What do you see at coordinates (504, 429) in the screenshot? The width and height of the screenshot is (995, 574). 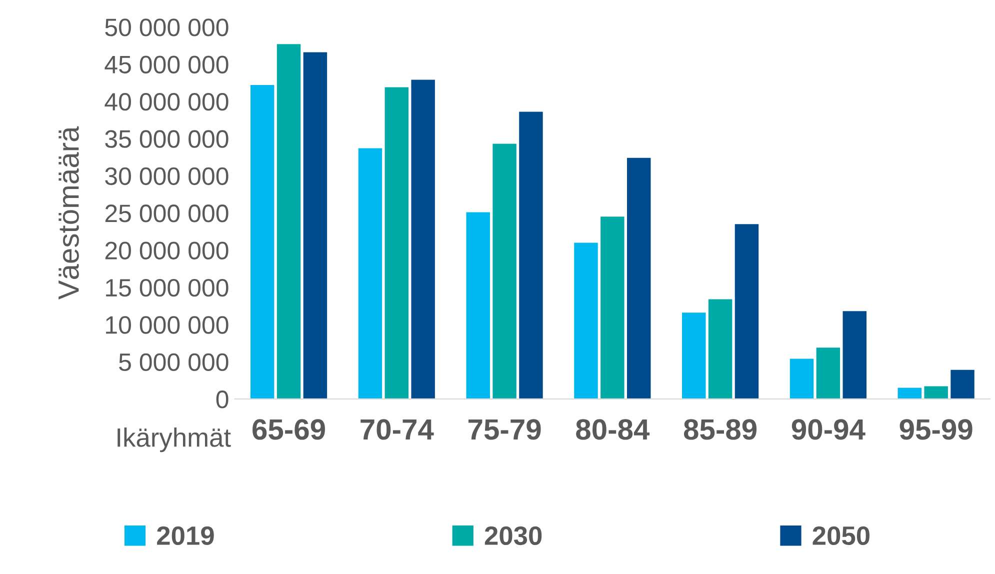 I see `x-tick-label: 75-79` at bounding box center [504, 429].